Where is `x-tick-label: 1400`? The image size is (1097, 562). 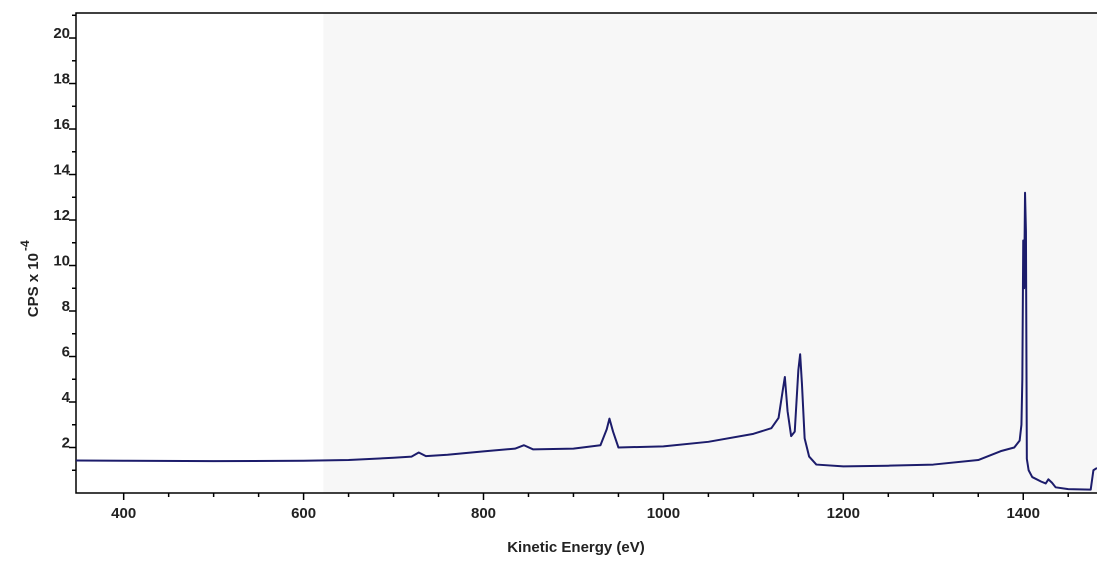 x-tick-label: 1400 is located at coordinates (1023, 513).